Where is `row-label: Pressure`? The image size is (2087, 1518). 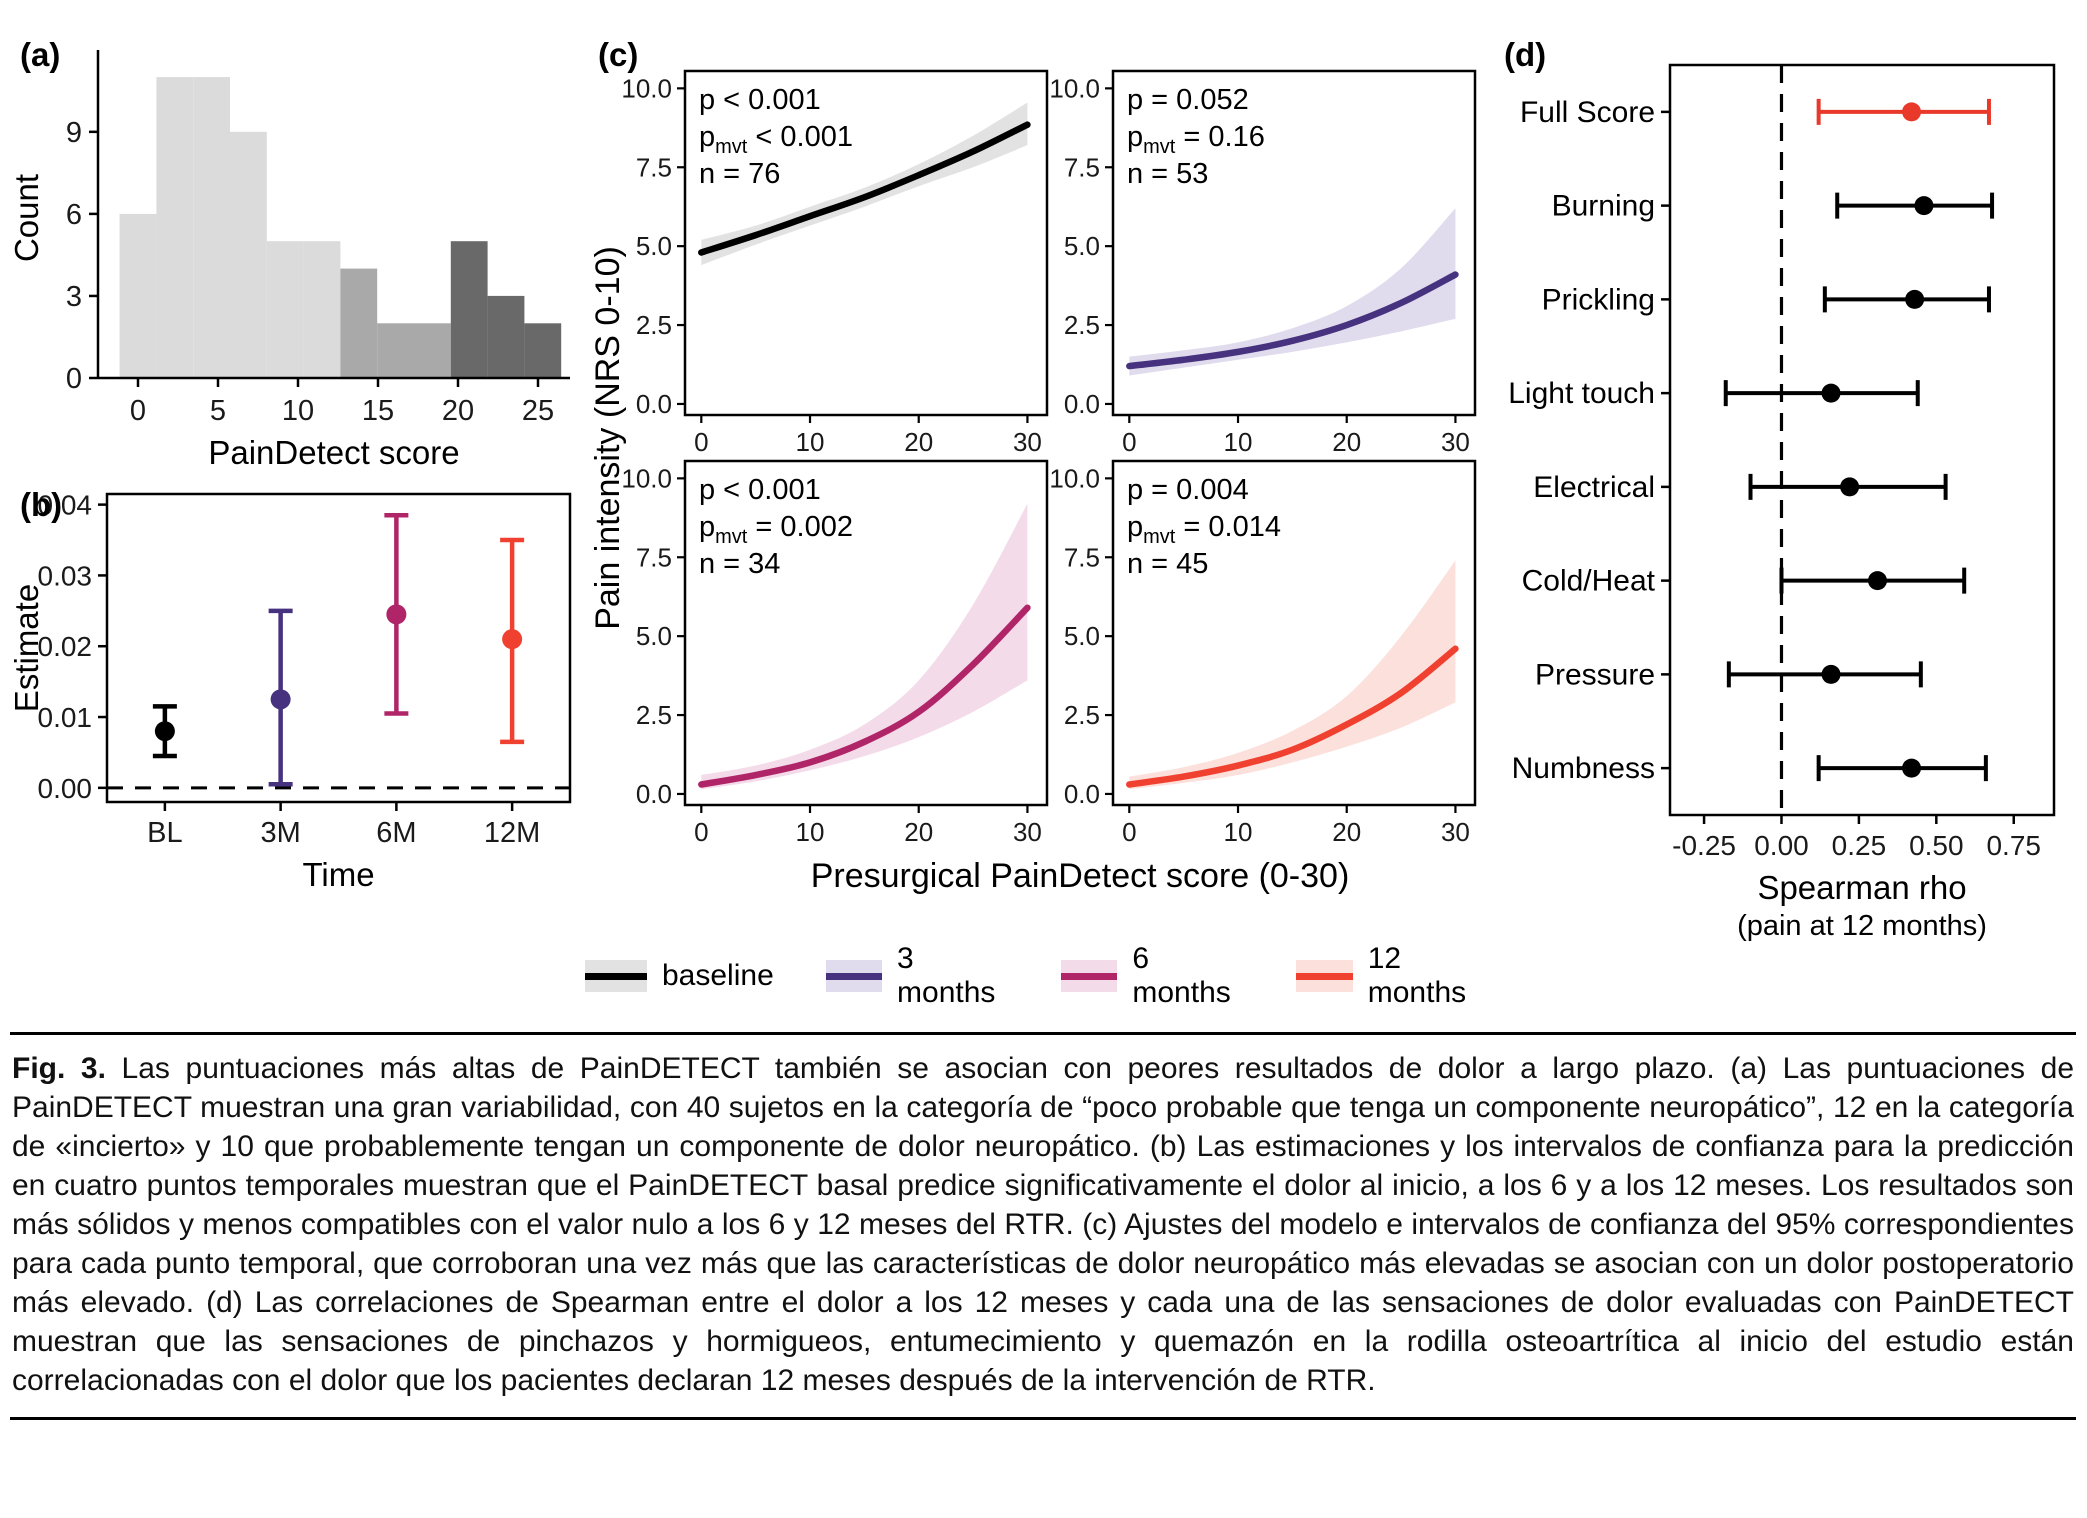 row-label: Pressure is located at coordinates (1595, 674).